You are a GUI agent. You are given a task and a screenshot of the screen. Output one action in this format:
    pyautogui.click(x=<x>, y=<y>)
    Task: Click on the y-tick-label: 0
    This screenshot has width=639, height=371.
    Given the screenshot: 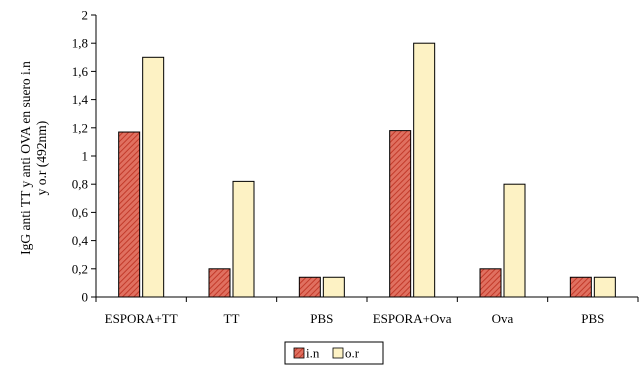 What is the action you would take?
    pyautogui.click(x=85, y=297)
    